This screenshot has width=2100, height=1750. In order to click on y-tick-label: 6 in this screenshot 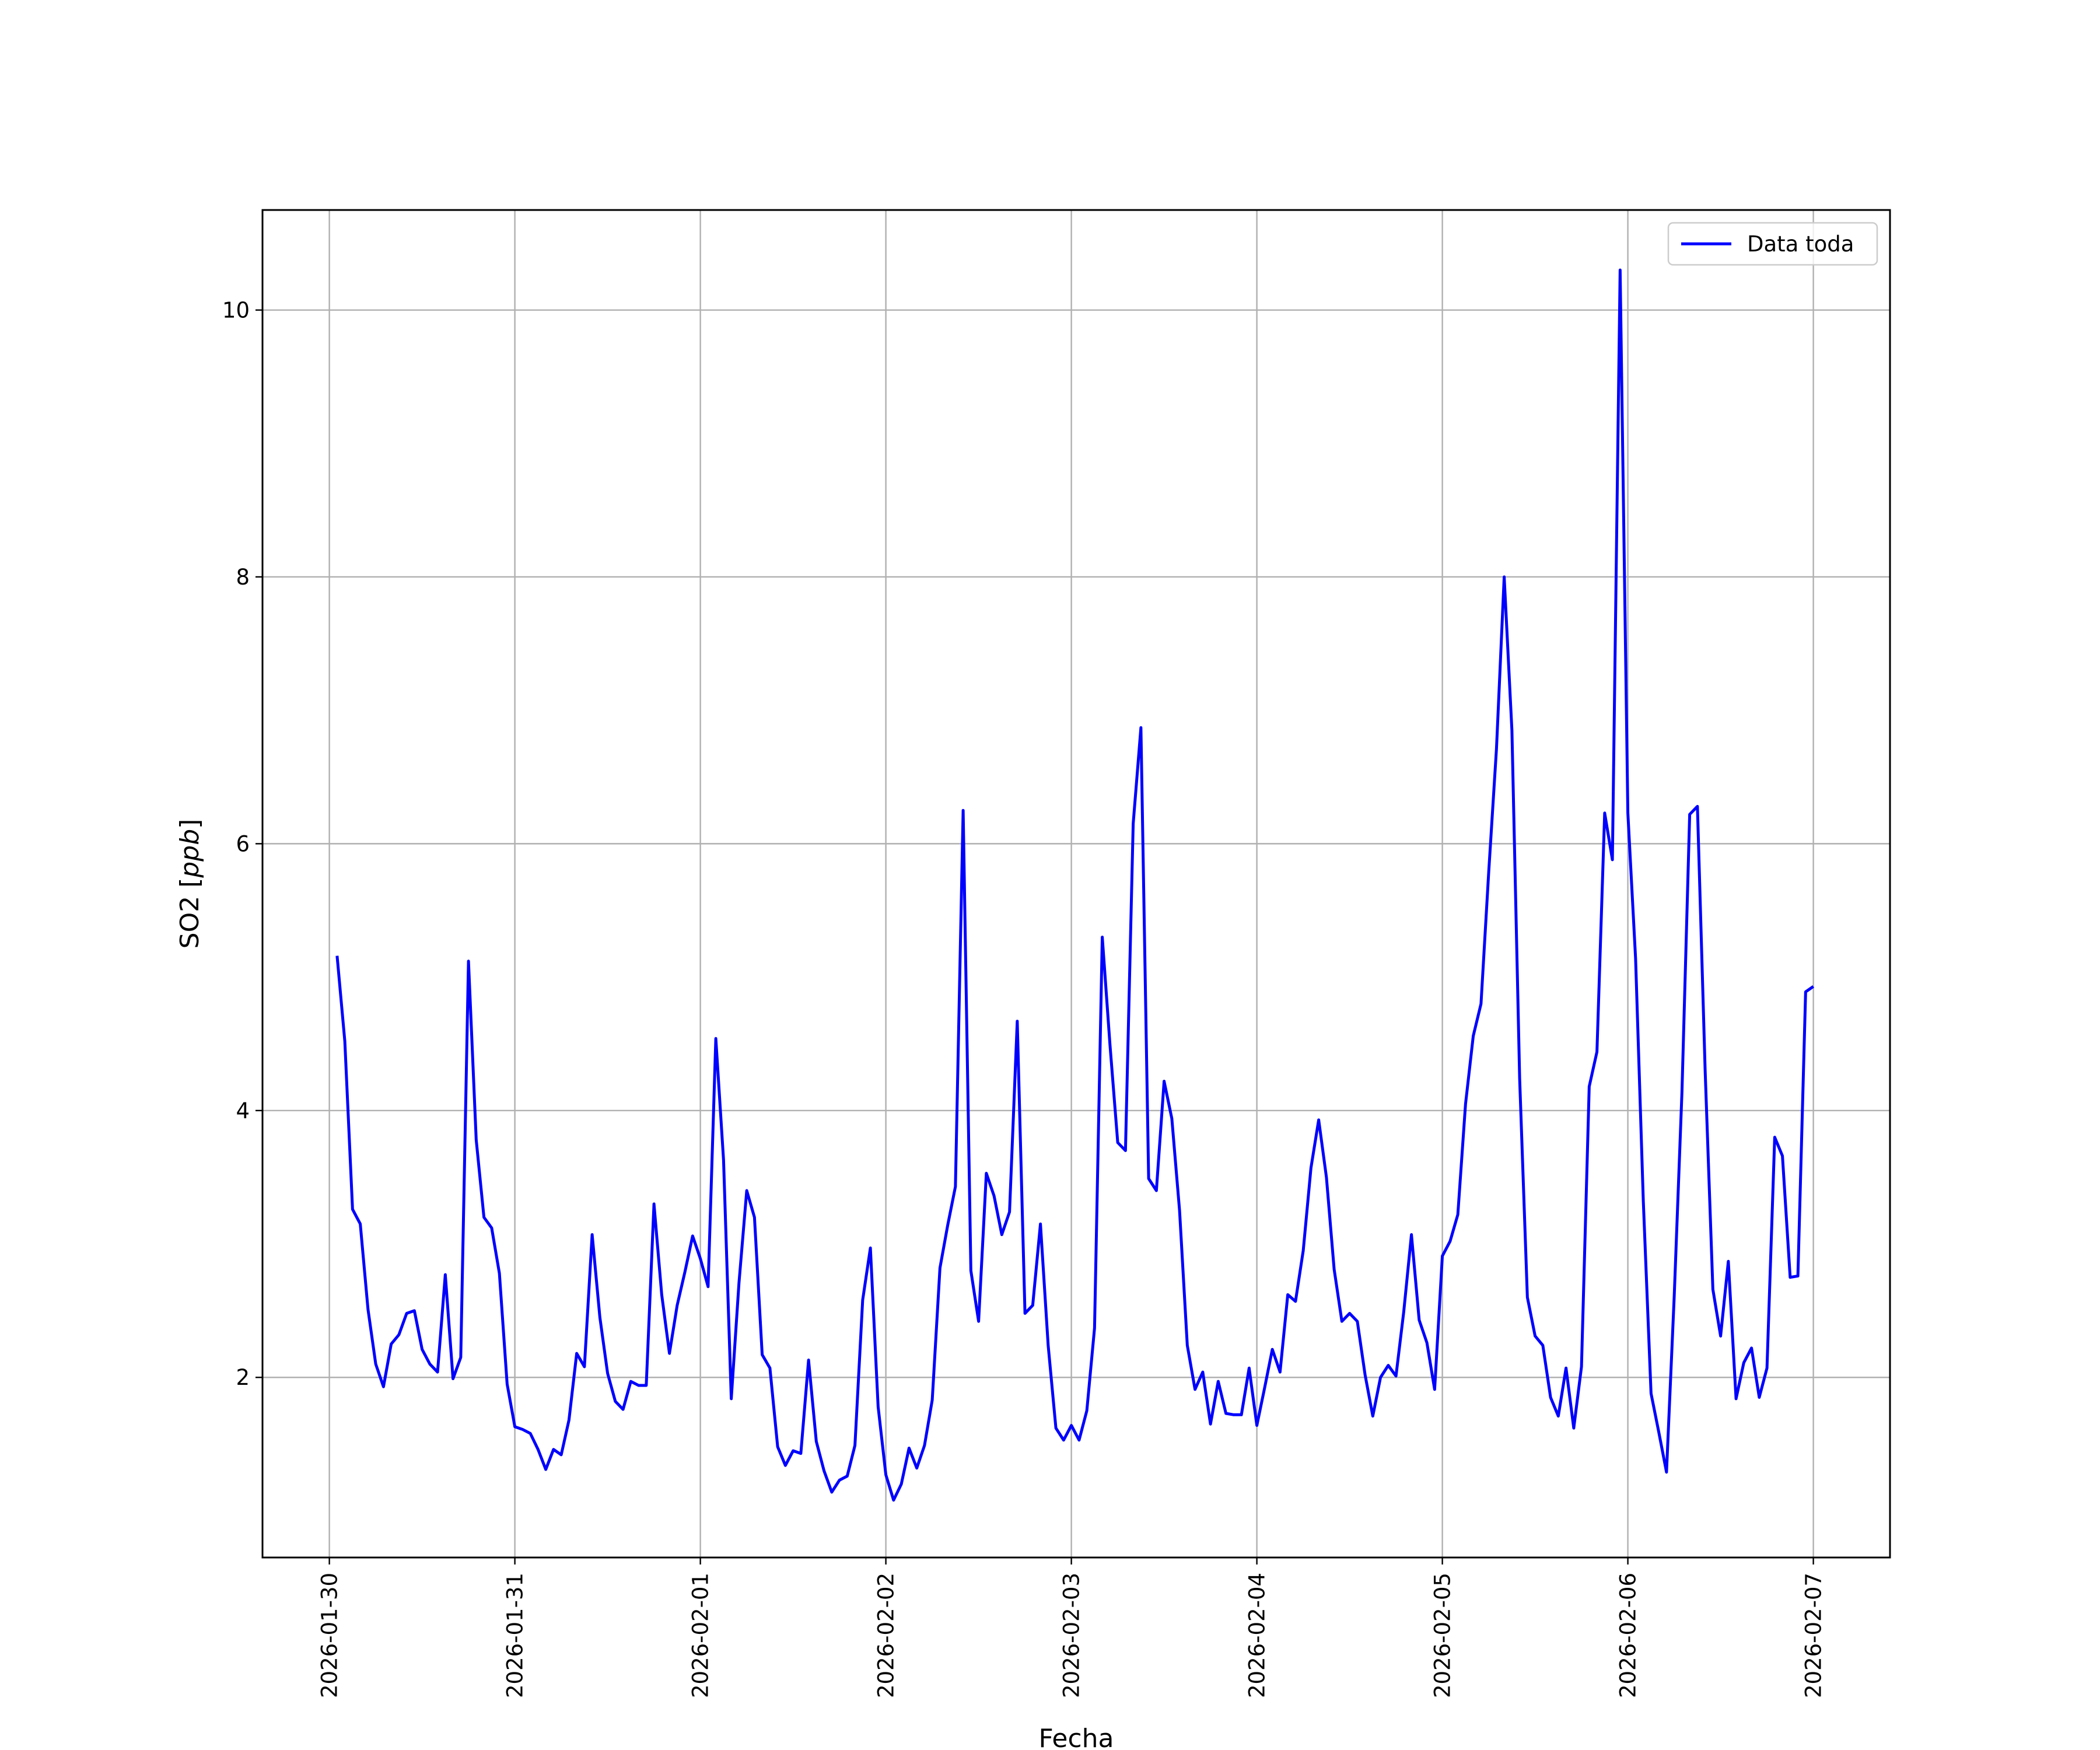, I will do `click(243, 843)`.